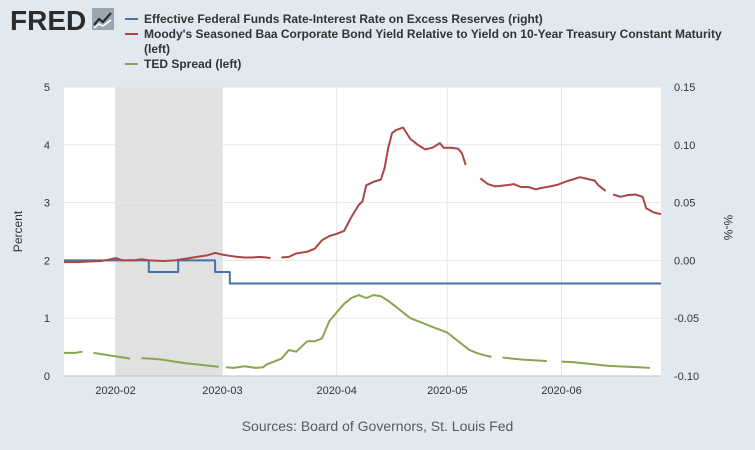  I want to click on right-tick-label: -0.05, so click(686, 319).